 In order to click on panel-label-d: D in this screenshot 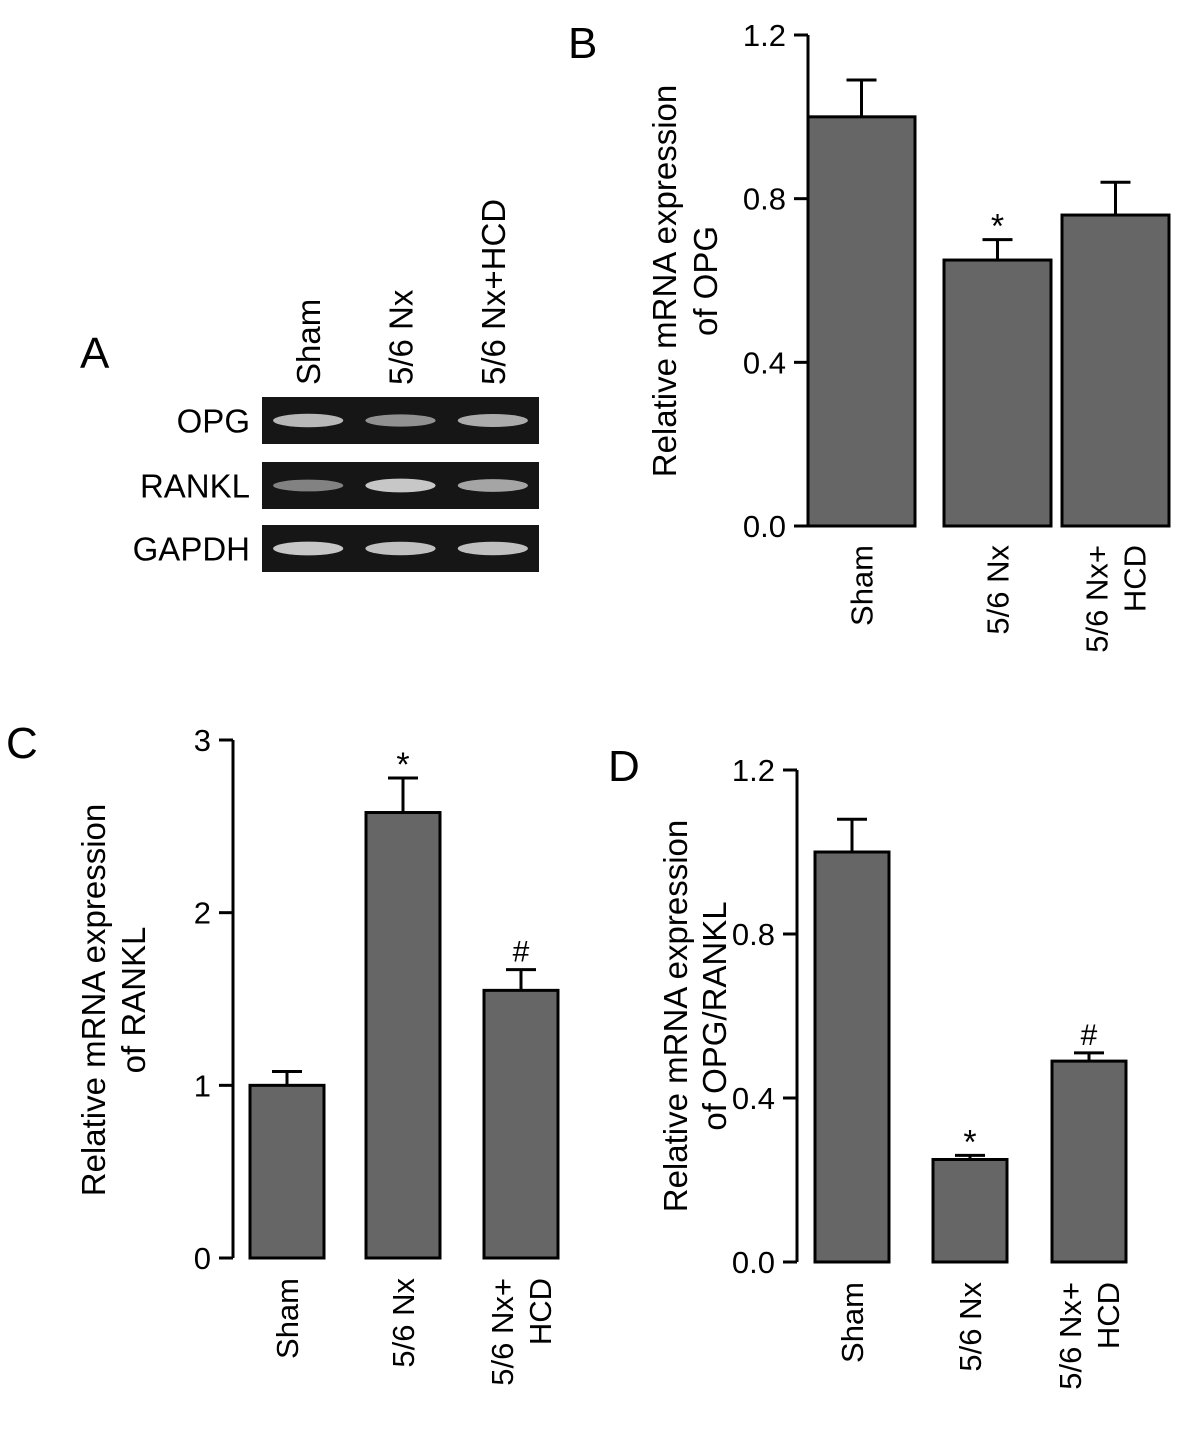, I will do `click(624, 766)`.